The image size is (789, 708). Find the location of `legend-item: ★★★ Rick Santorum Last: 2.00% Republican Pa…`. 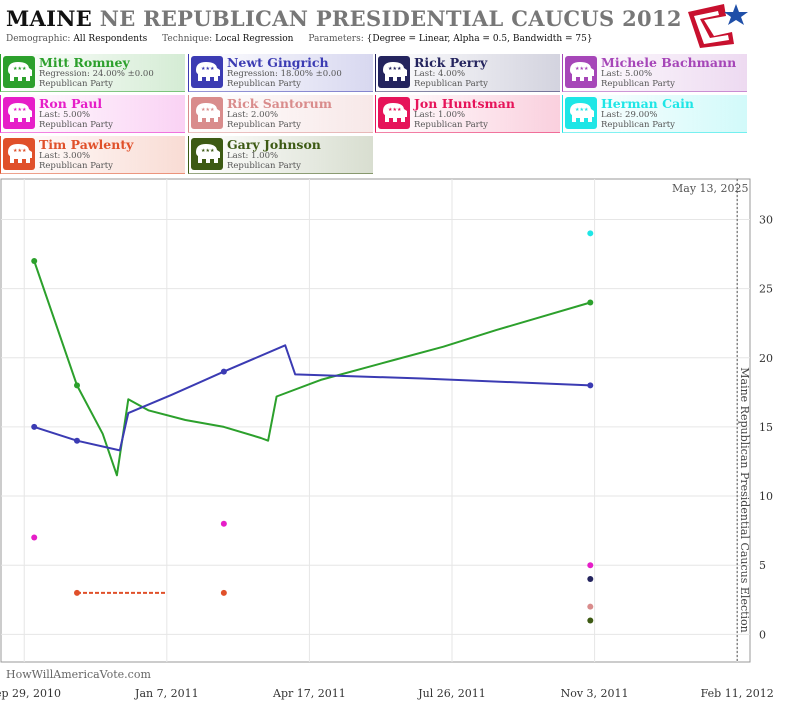

legend-item: ★★★ Rick Santorum Last: 2.00% Republican Pa… is located at coordinates (280, 114).